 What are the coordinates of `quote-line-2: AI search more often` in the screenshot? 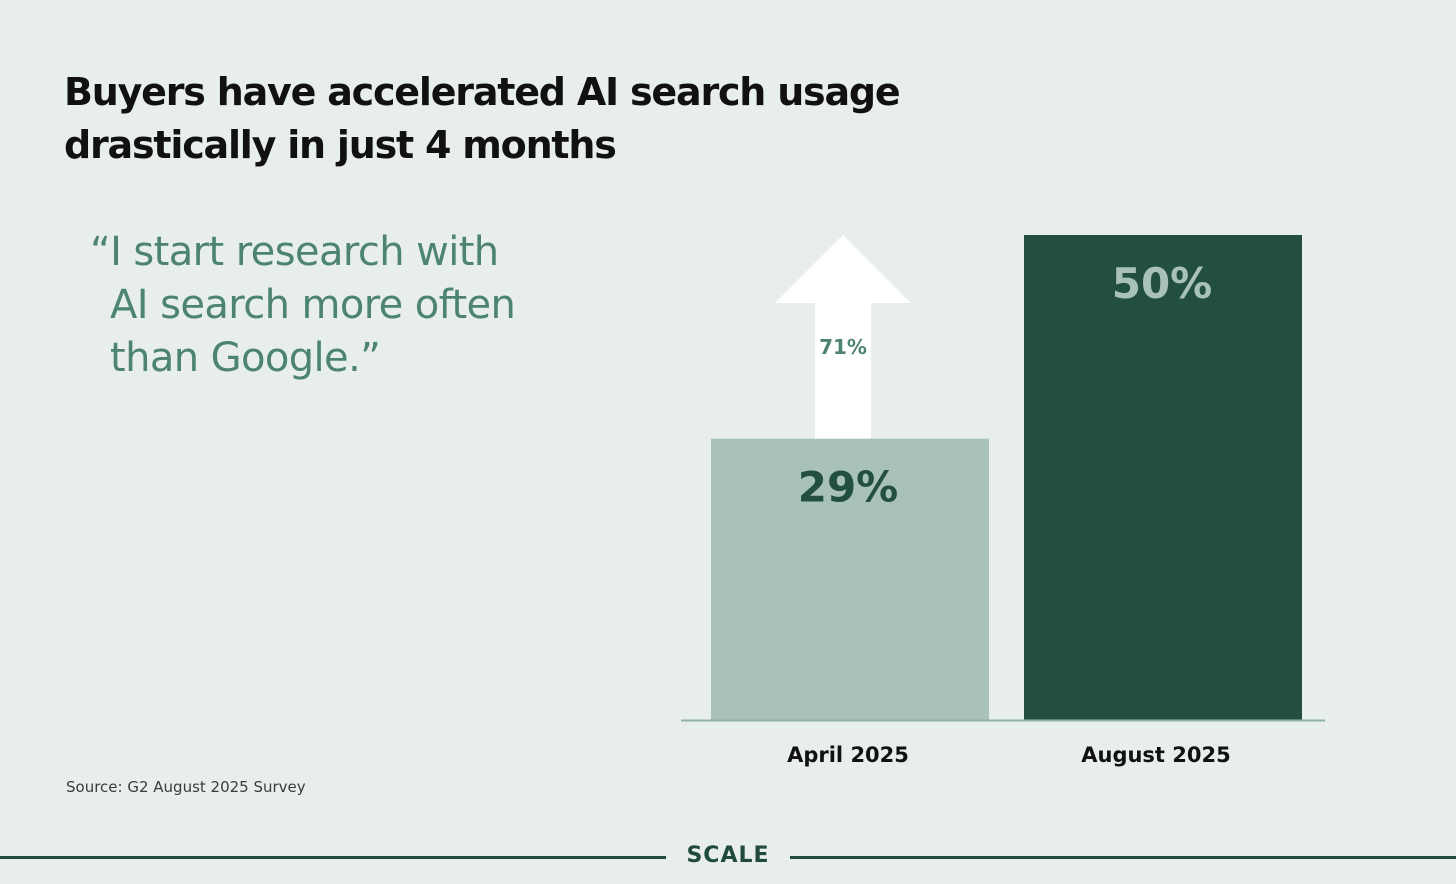 It's located at (313, 305).